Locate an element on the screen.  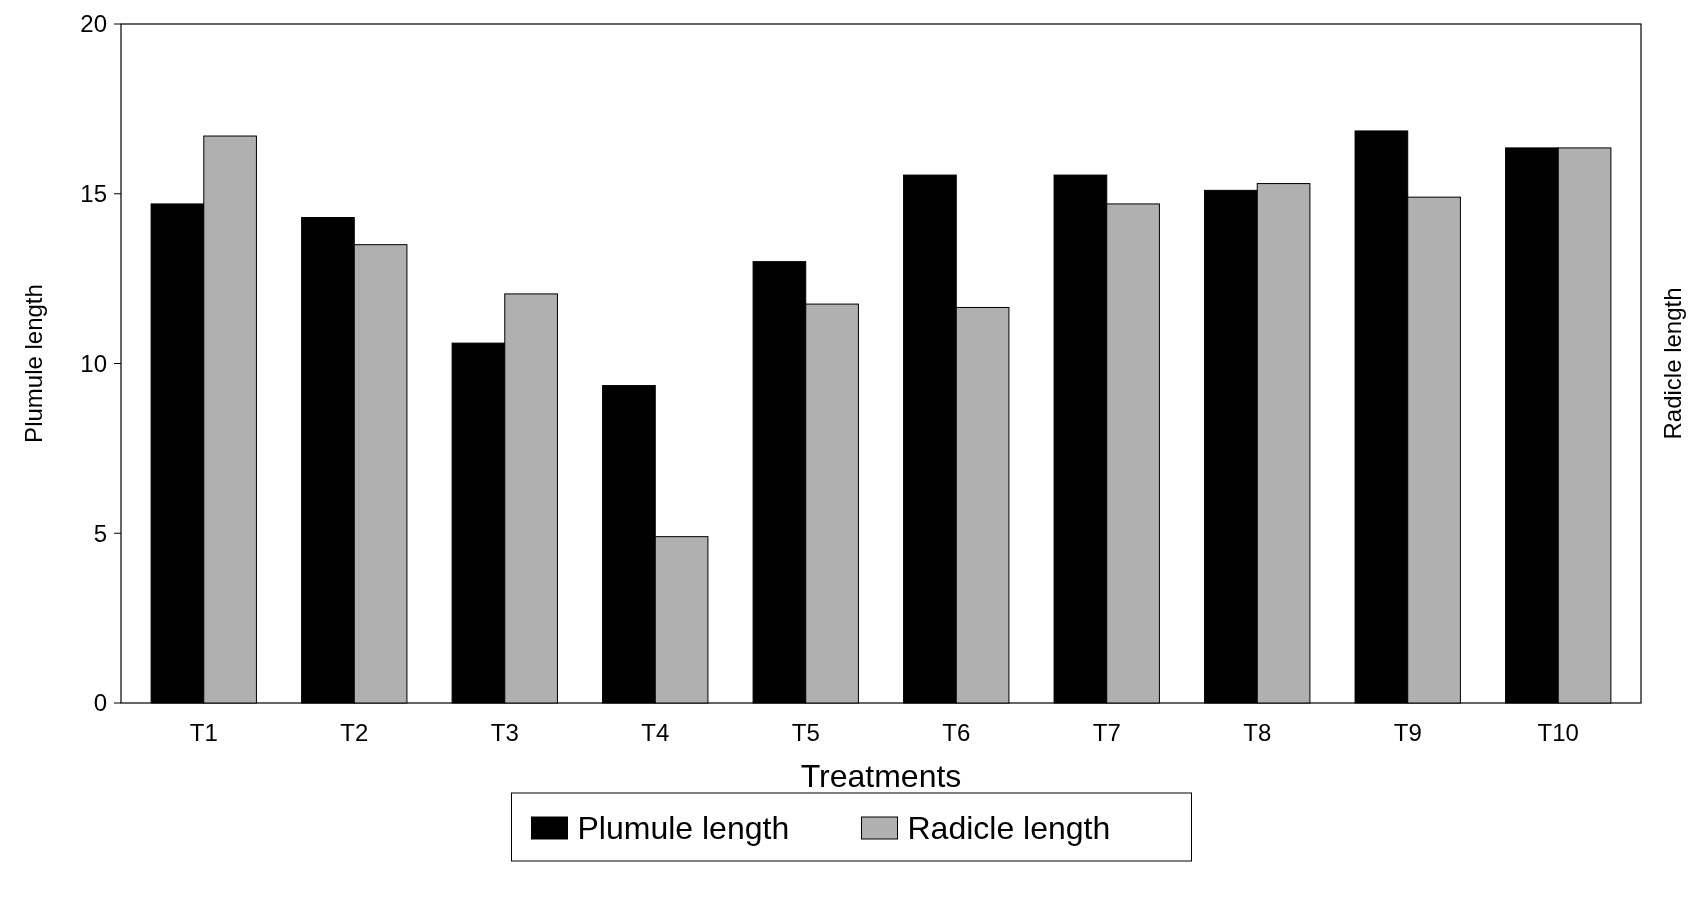
x-tick-label: T2 is located at coordinates (354, 732).